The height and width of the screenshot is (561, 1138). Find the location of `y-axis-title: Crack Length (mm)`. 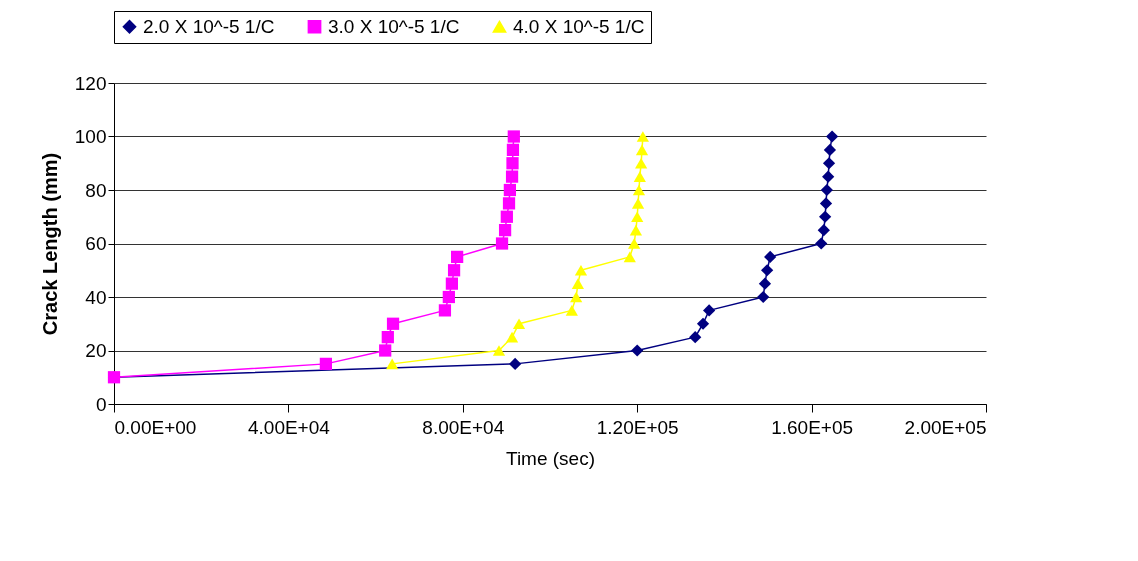

y-axis-title: Crack Length (mm) is located at coordinates (49, 244).